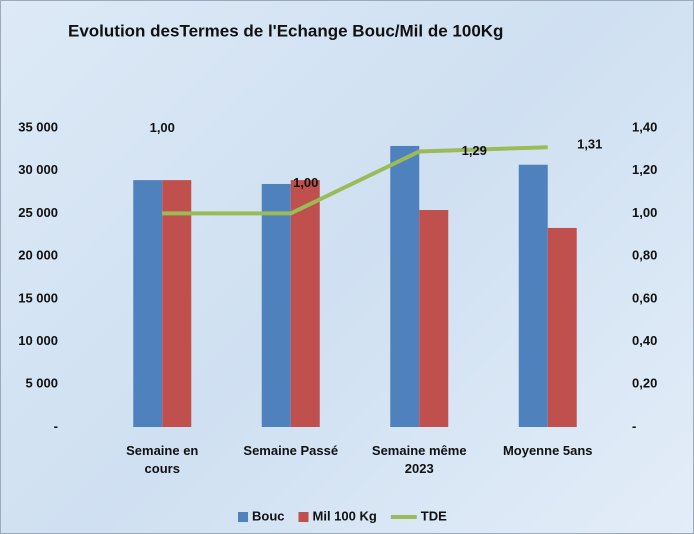 The width and height of the screenshot is (694, 534). Describe the element at coordinates (644, 297) in the screenshot. I see `y2-tick-label: 0,60` at that location.